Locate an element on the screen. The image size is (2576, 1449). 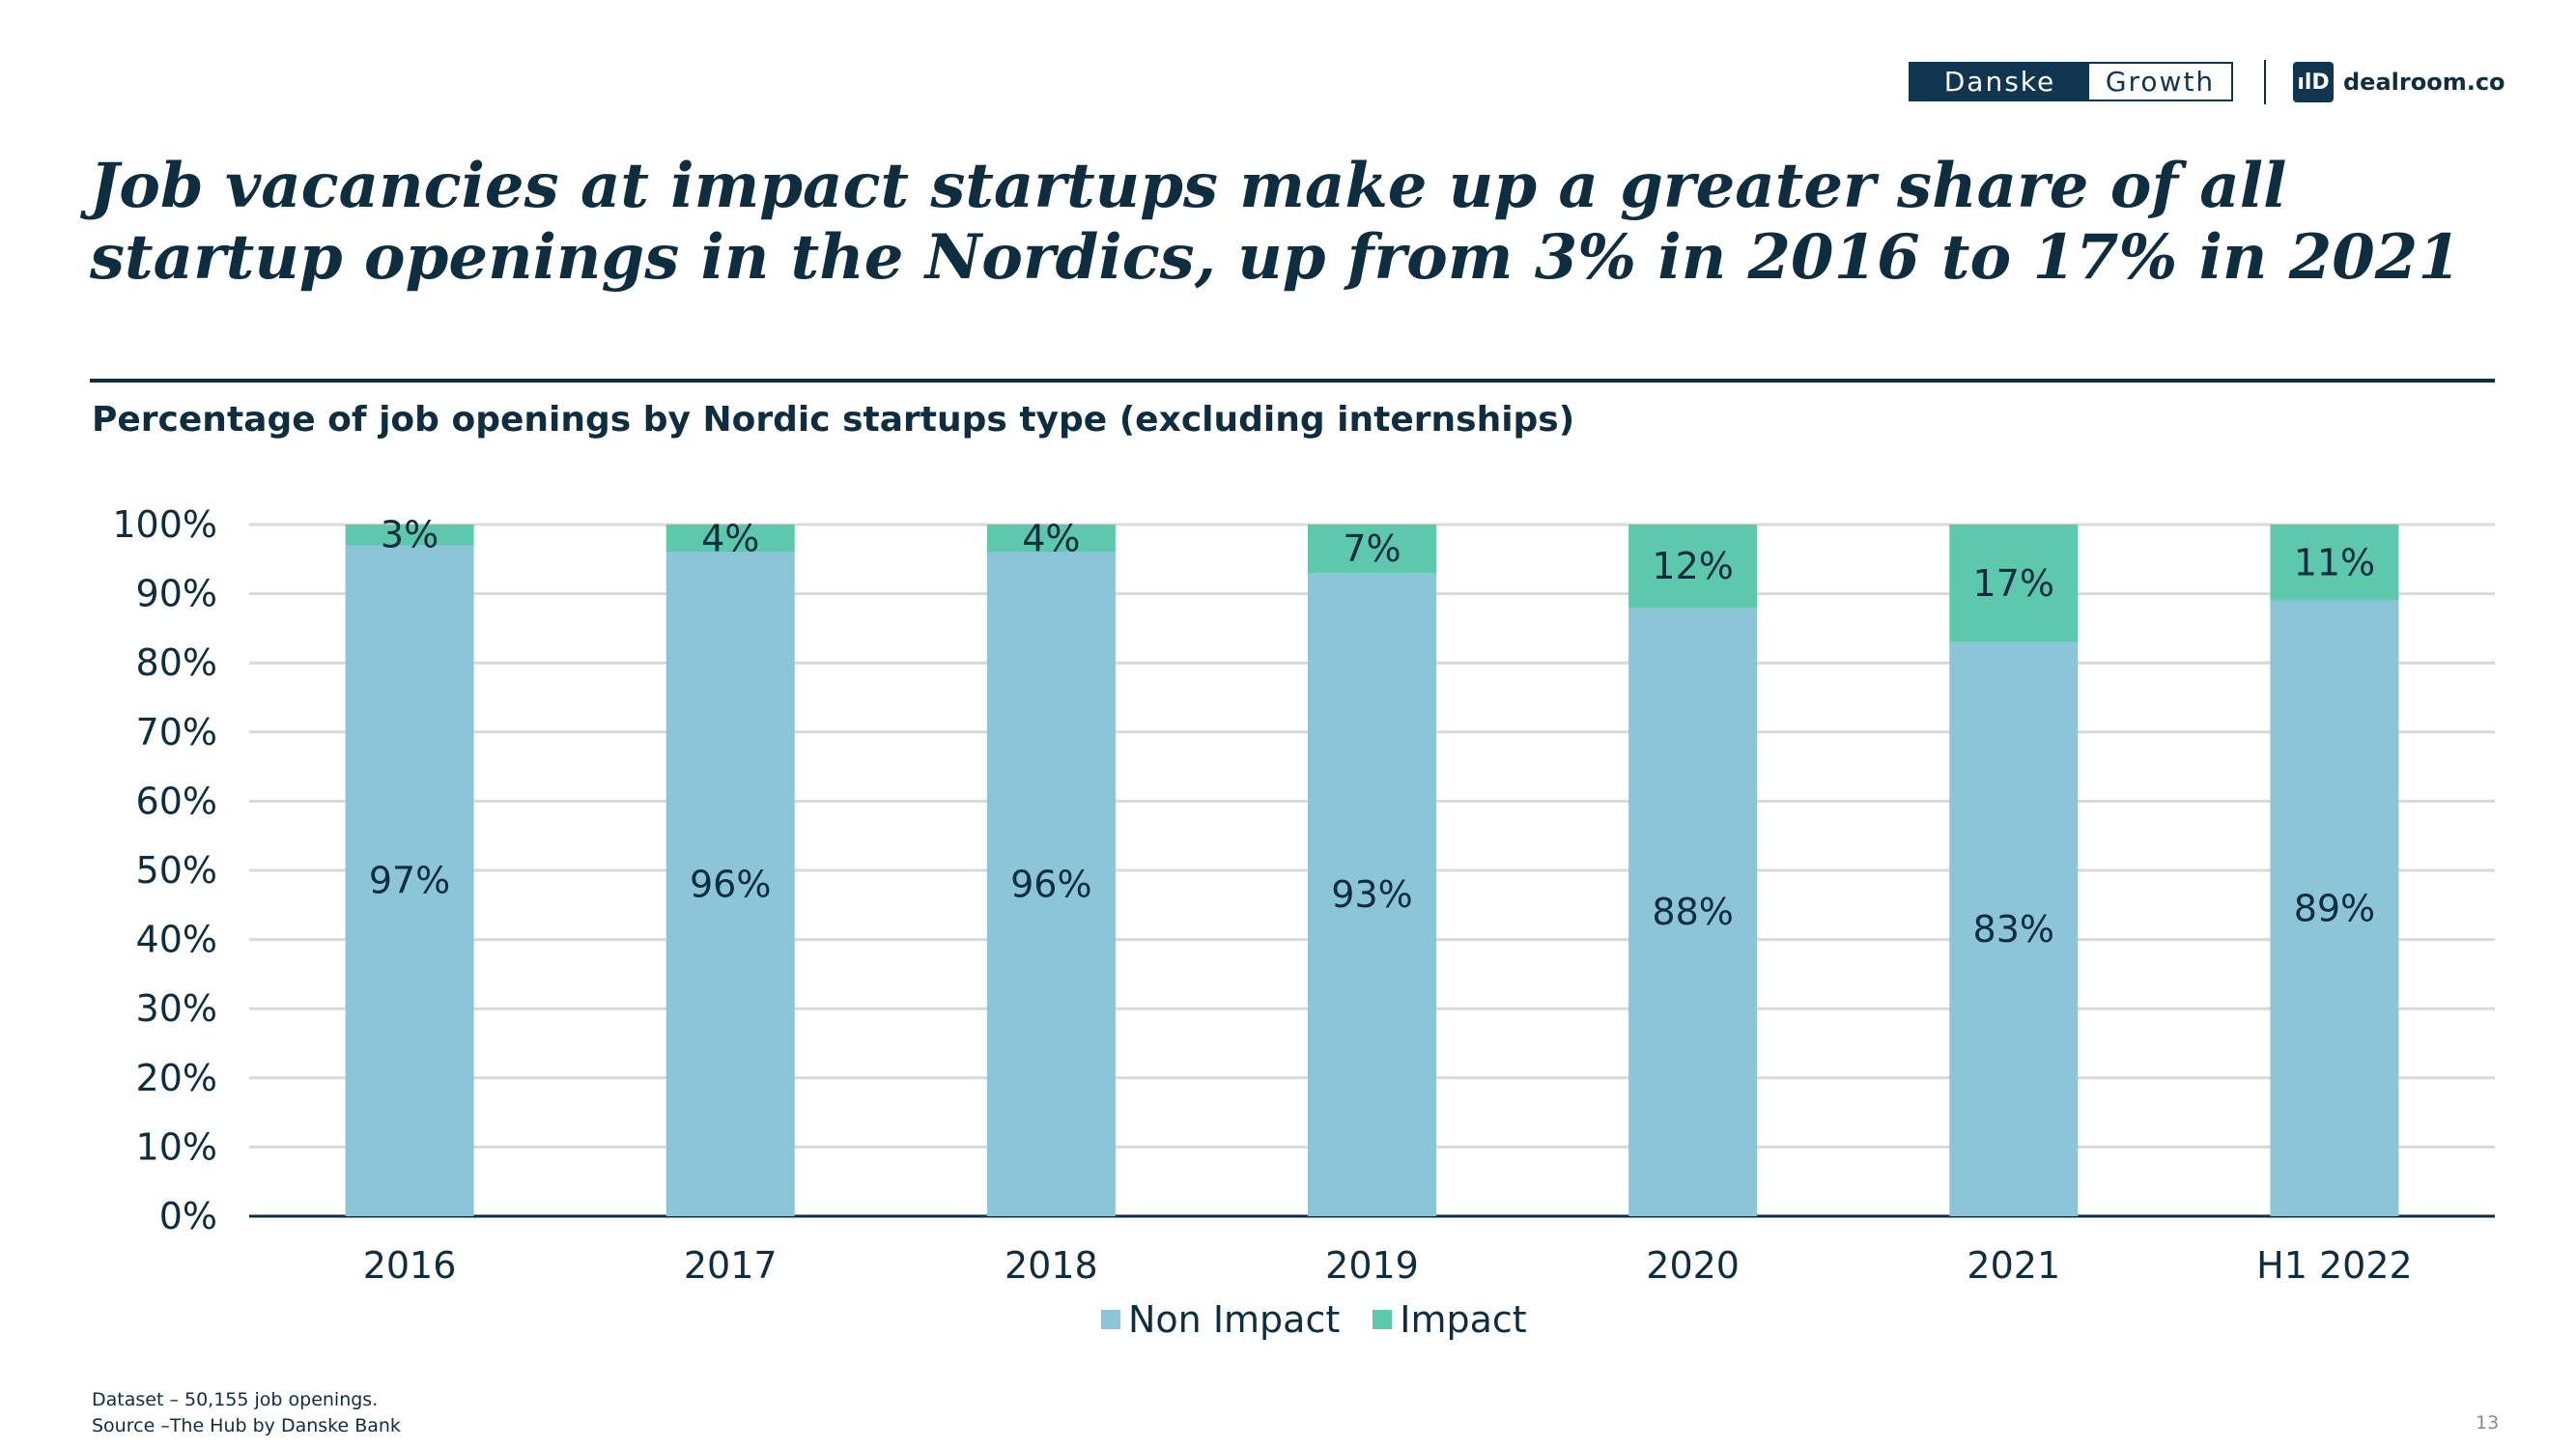
x-tick-label: 2017 is located at coordinates (731, 1265).